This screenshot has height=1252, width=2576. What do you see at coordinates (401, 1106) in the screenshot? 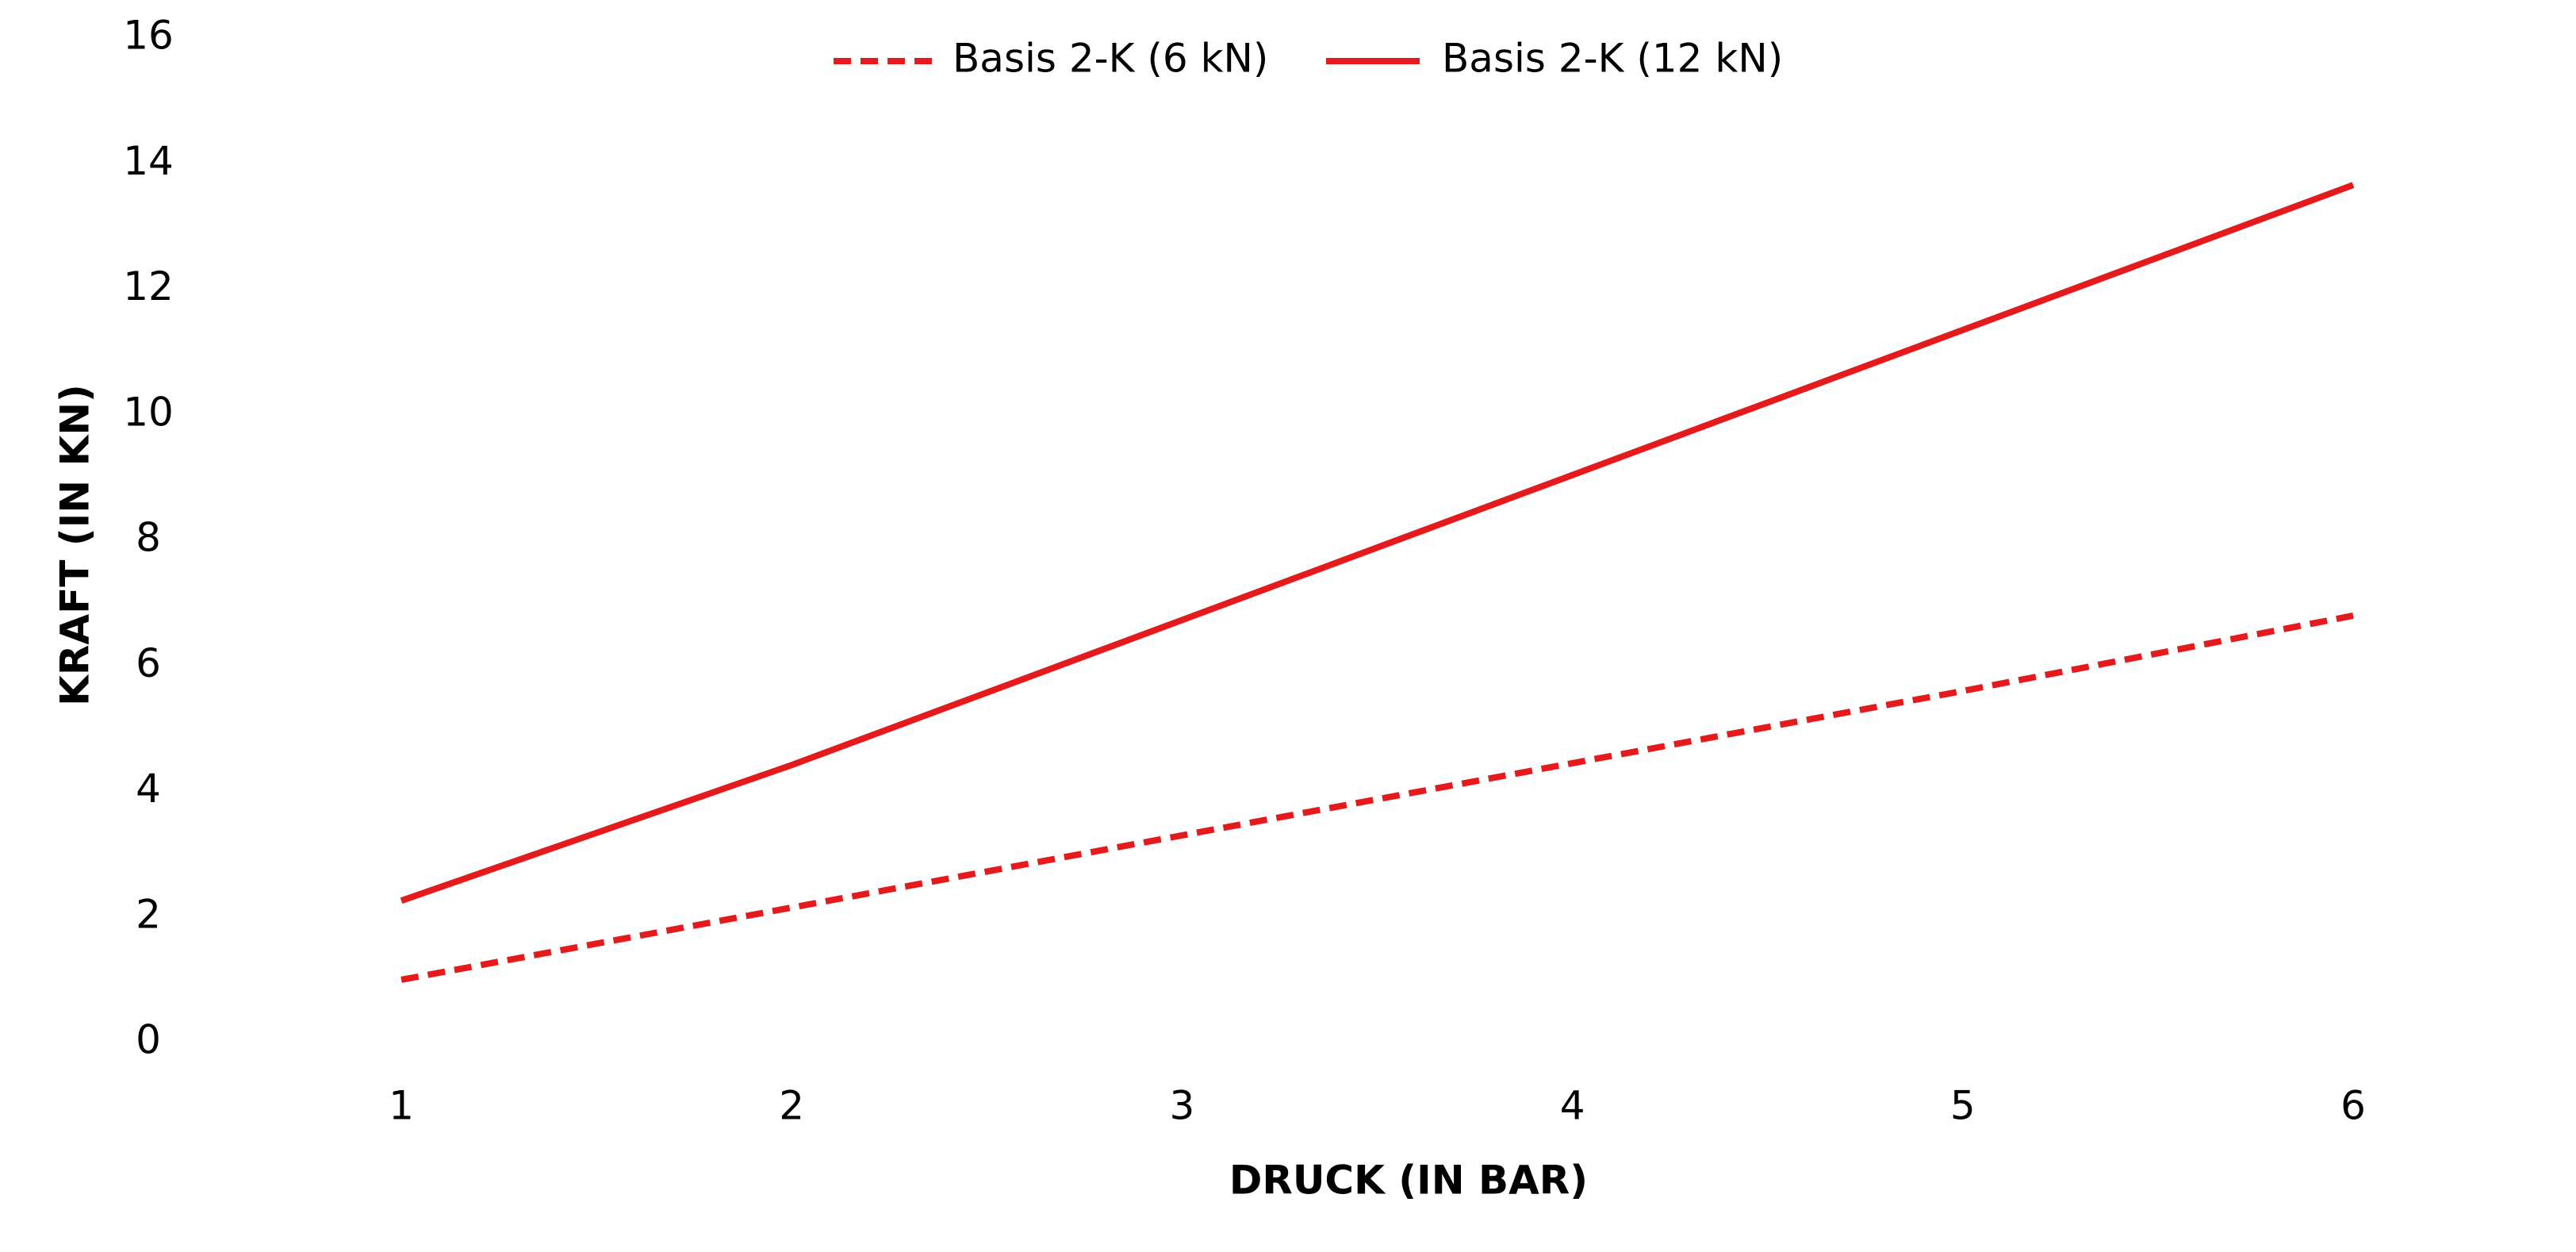
I see `x-tick-label: 1` at bounding box center [401, 1106].